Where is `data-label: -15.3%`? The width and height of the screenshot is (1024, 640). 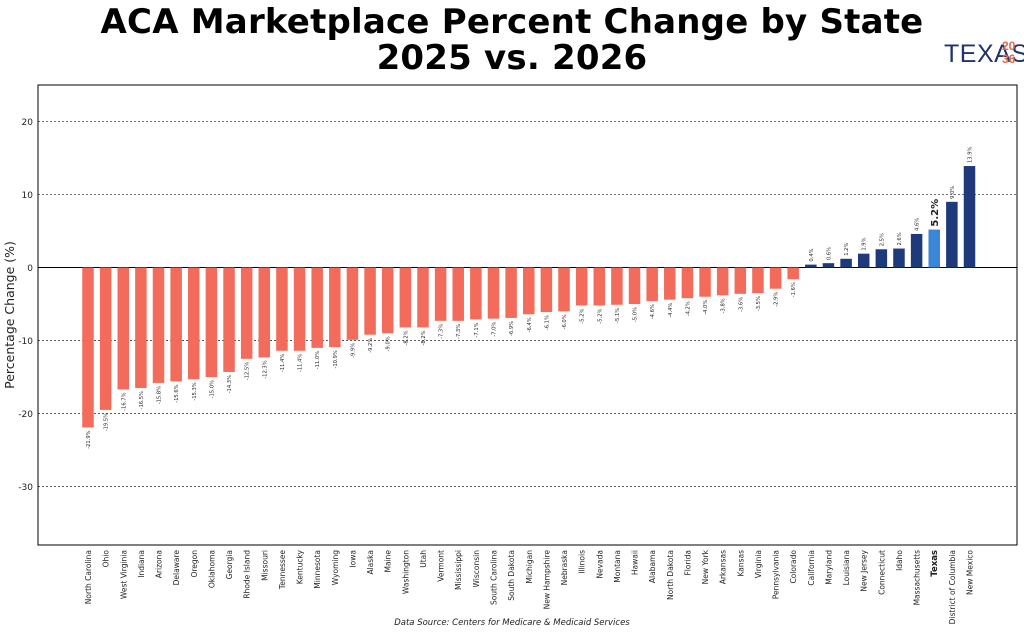
data-label: -15.3% is located at coordinates (195, 391).